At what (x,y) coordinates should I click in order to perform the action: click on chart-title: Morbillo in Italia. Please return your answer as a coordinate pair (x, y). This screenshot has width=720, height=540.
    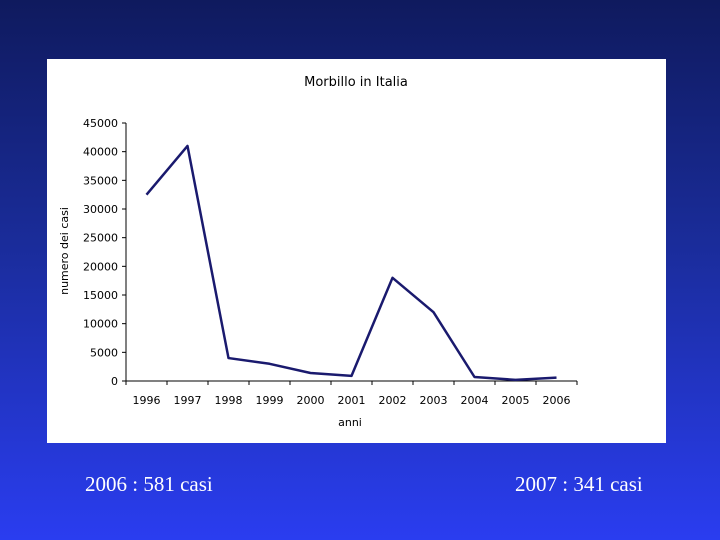
    Looking at the image, I should click on (356, 82).